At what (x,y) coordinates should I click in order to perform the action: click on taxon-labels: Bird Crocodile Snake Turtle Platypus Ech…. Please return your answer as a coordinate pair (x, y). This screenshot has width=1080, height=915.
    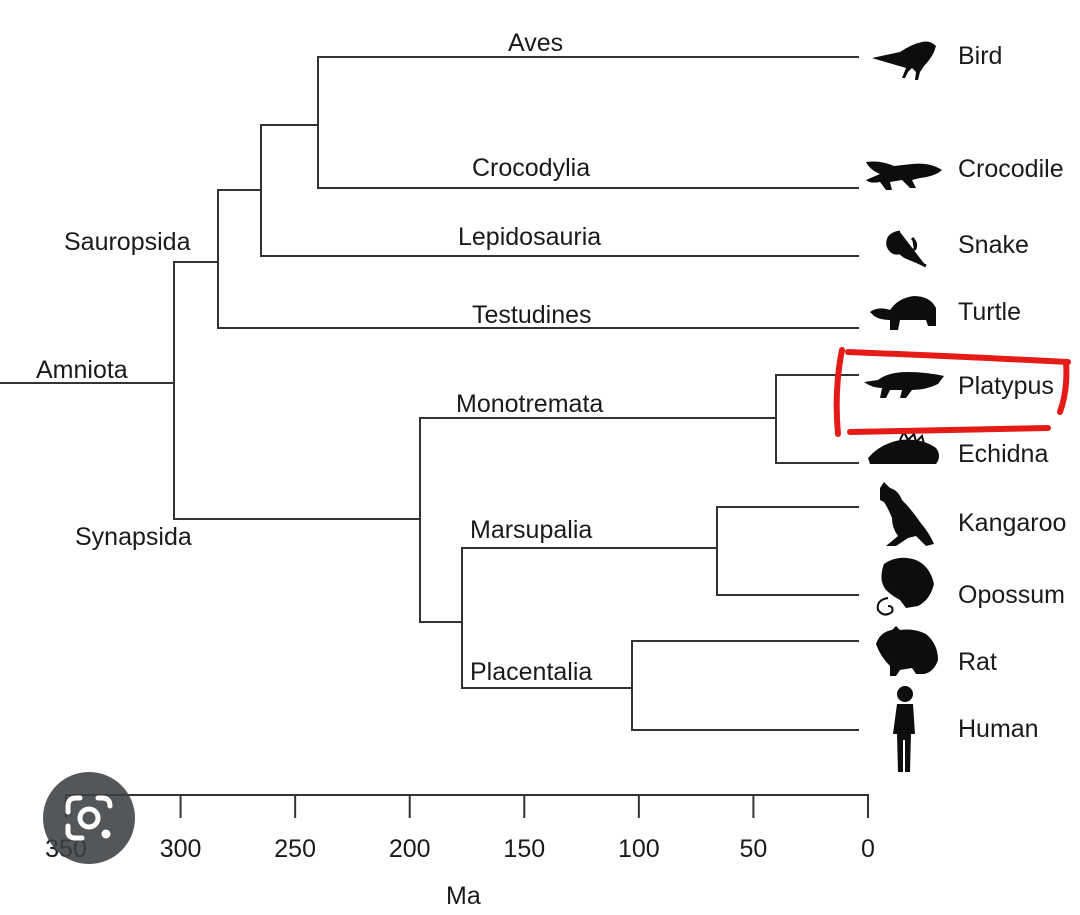
    Looking at the image, I should click on (1012, 392).